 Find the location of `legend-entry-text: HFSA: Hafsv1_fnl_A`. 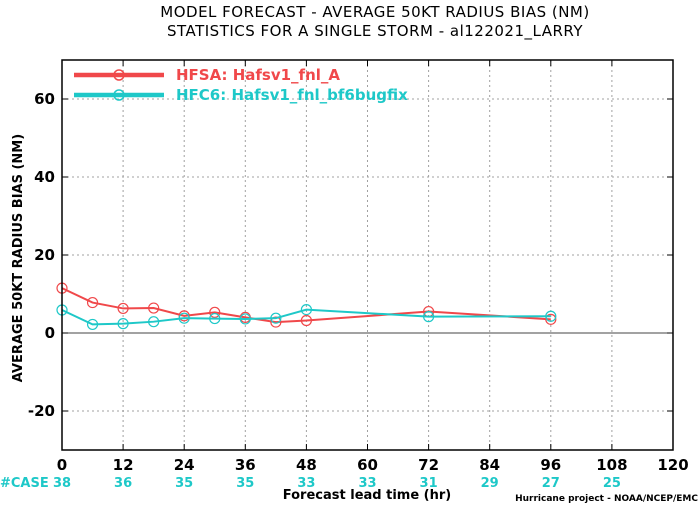

legend-entry-text: HFSA: Hafsv1_fnl_A is located at coordinates (258, 75).